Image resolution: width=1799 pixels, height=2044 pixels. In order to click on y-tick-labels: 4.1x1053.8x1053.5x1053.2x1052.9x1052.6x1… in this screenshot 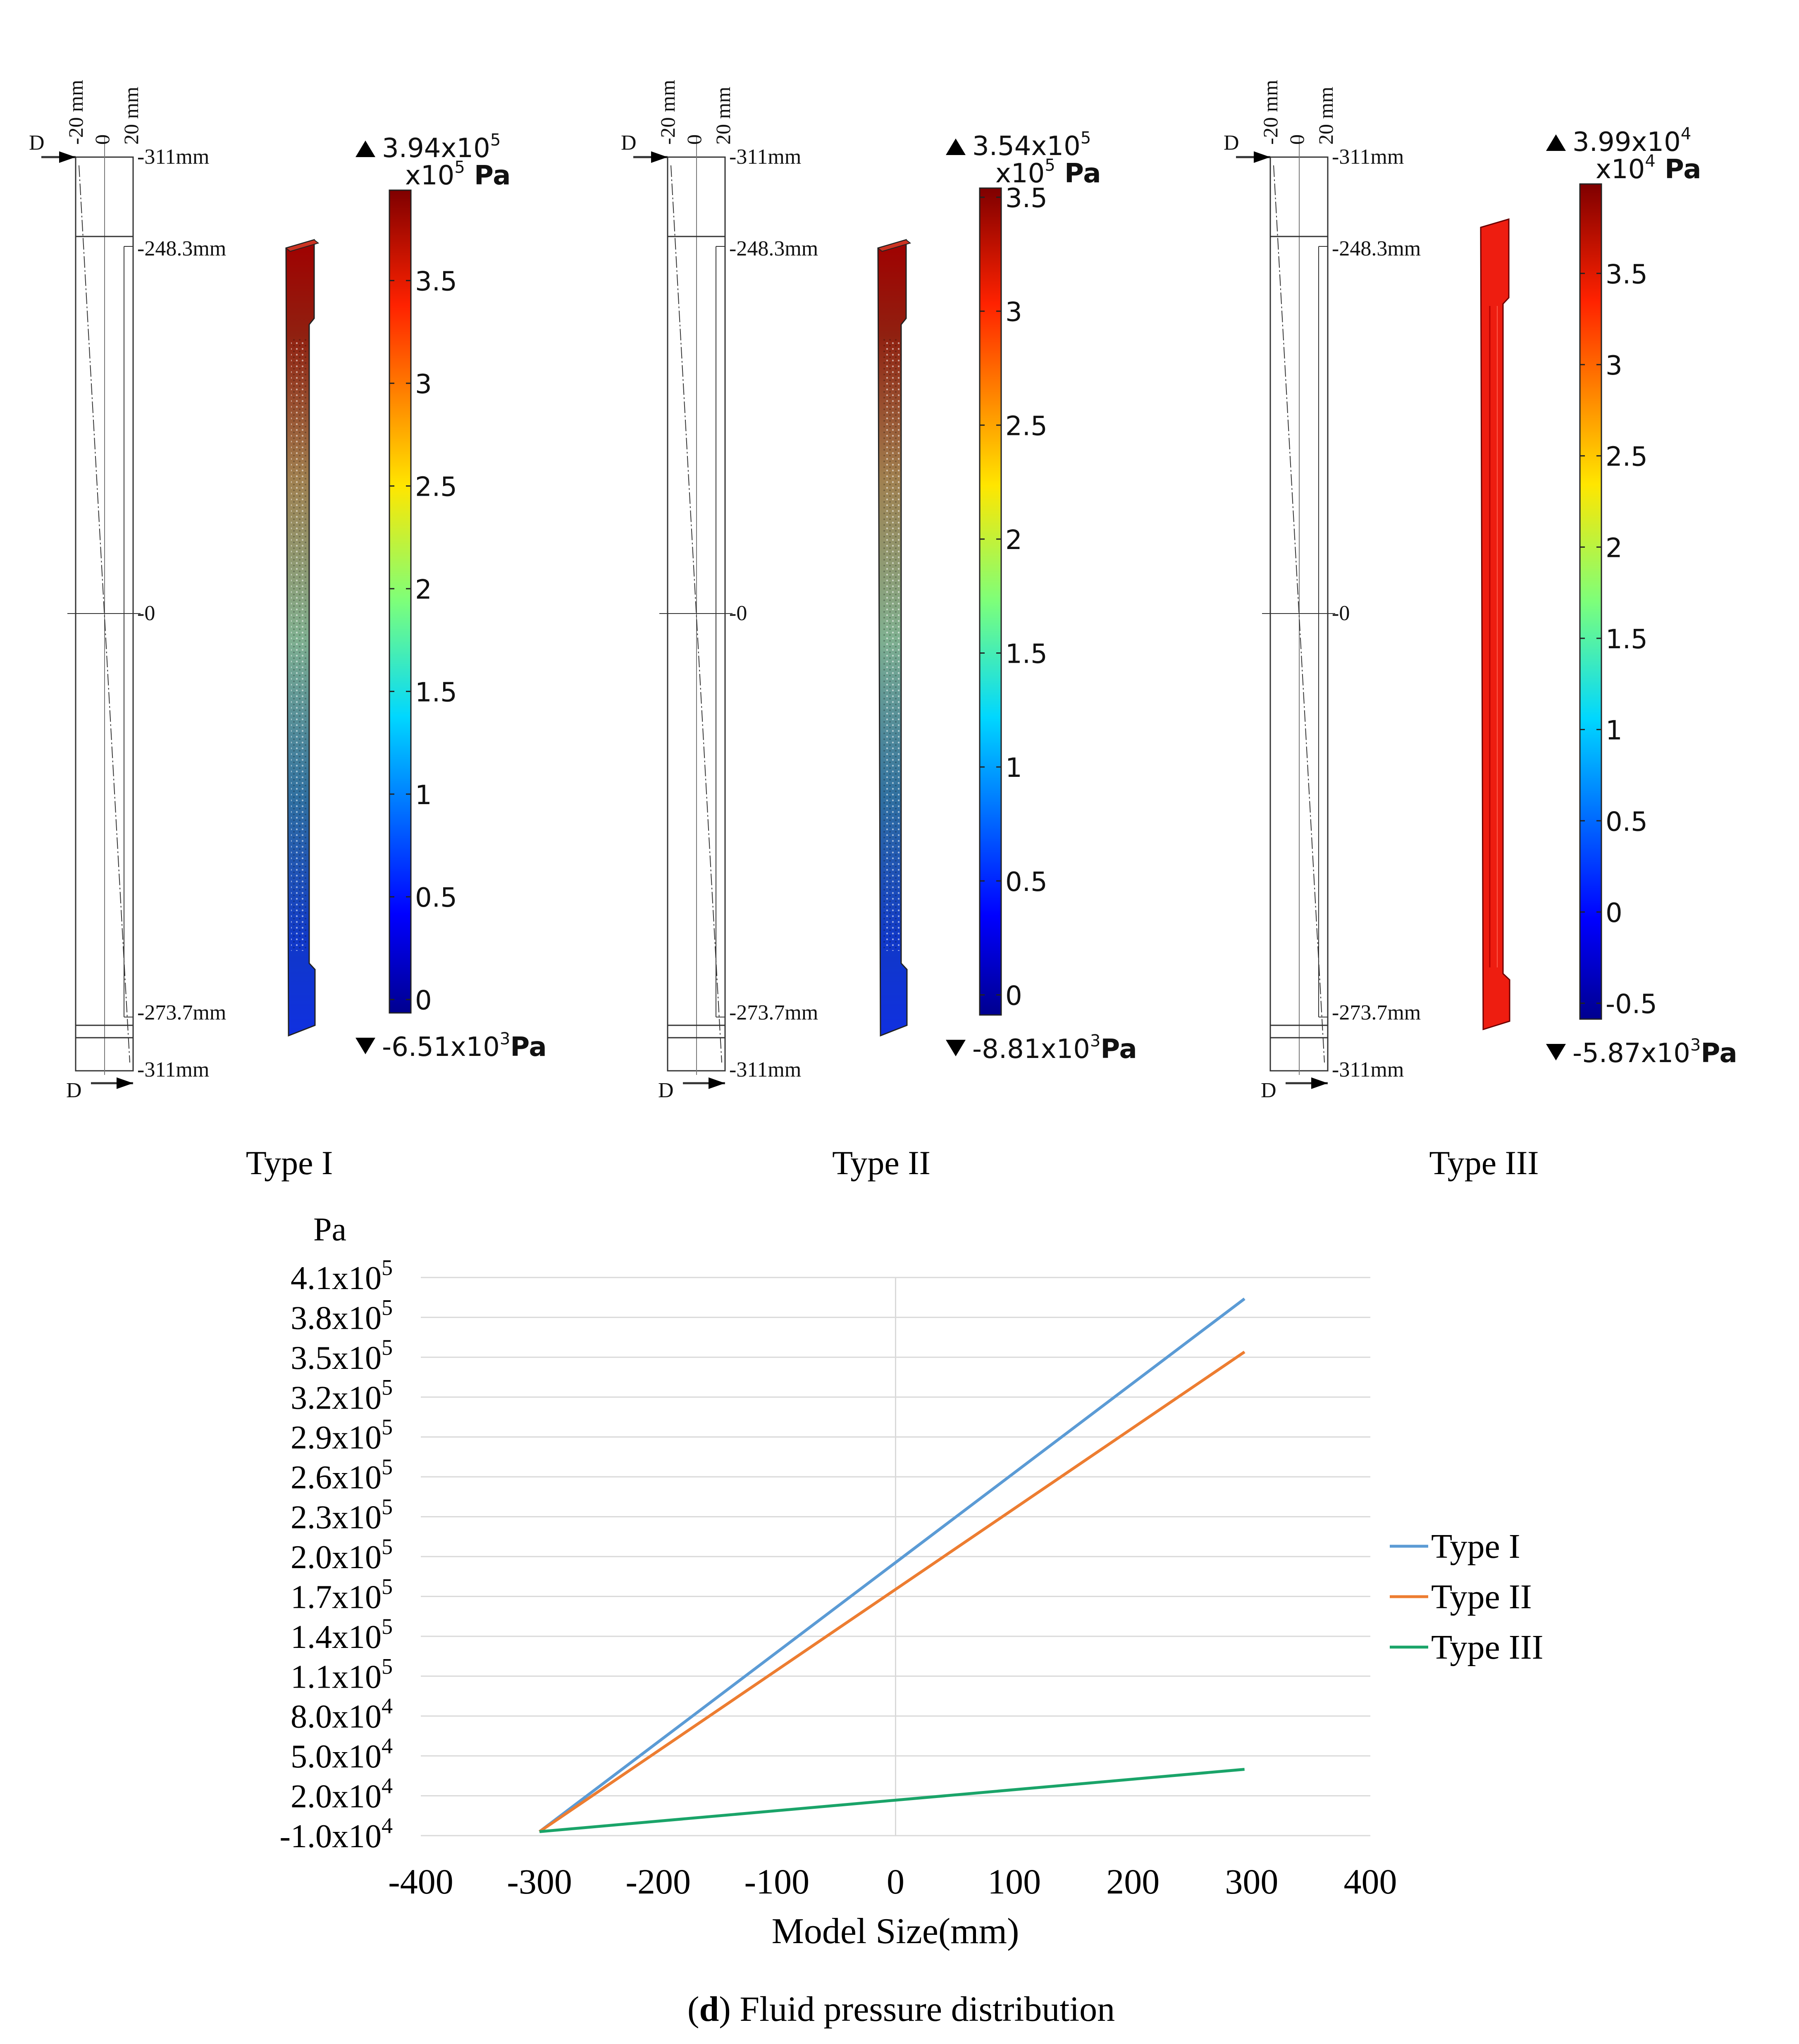, I will do `click(336, 1555)`.